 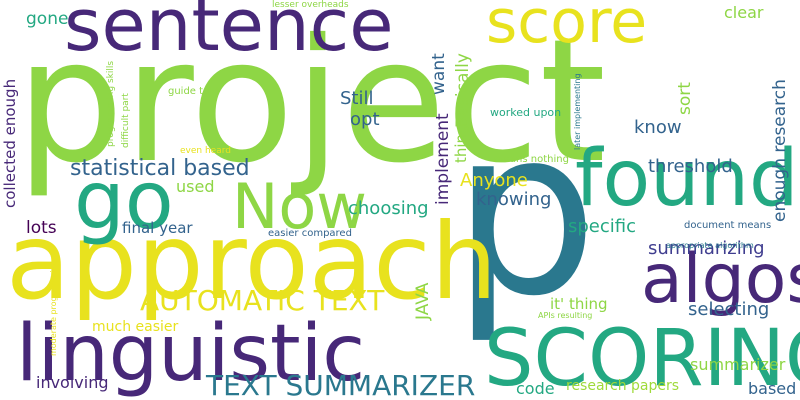 I want to click on word-clear: clear, so click(x=744, y=12).